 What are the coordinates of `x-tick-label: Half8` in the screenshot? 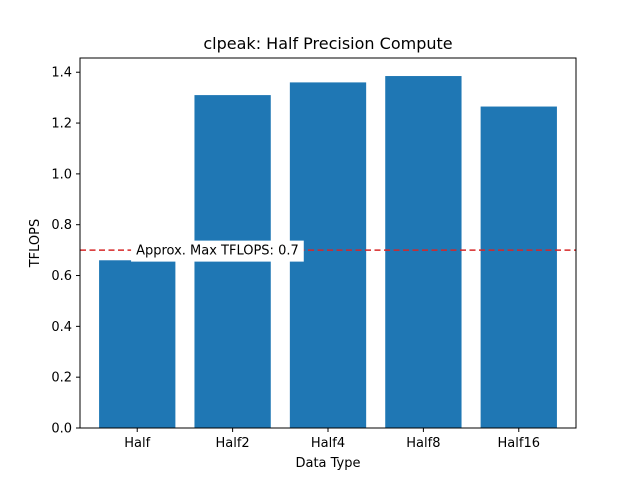 It's located at (423, 443).